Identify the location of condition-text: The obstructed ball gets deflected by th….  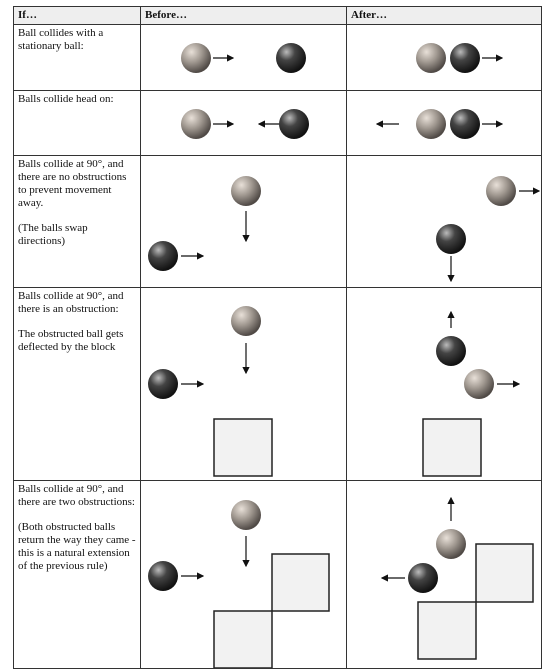
(71, 340).